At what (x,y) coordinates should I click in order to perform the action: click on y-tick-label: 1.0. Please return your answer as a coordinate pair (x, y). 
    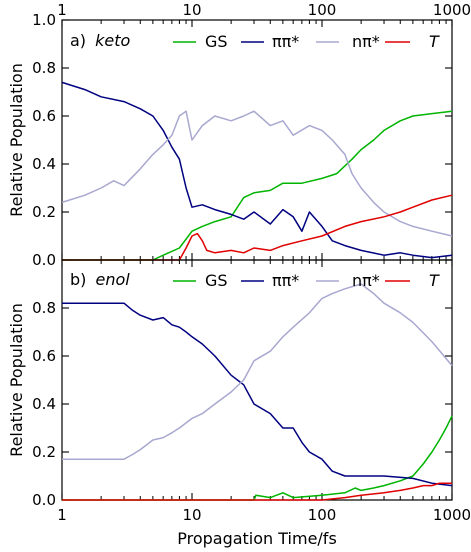
    Looking at the image, I should click on (44, 20).